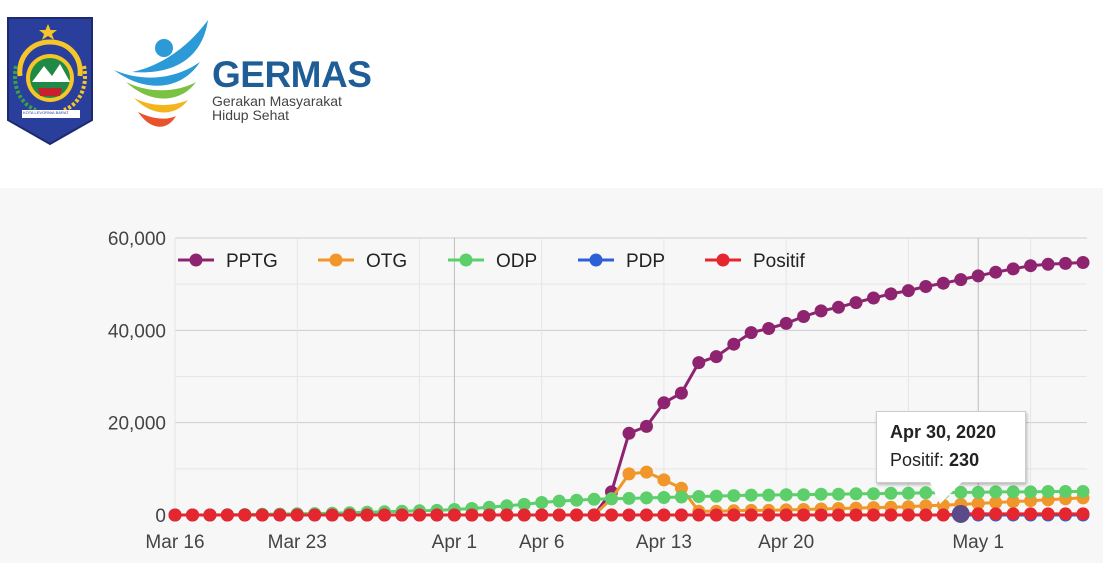 This screenshot has height=563, width=1103. What do you see at coordinates (755, 261) in the screenshot?
I see `legend-item-positif: Positif` at bounding box center [755, 261].